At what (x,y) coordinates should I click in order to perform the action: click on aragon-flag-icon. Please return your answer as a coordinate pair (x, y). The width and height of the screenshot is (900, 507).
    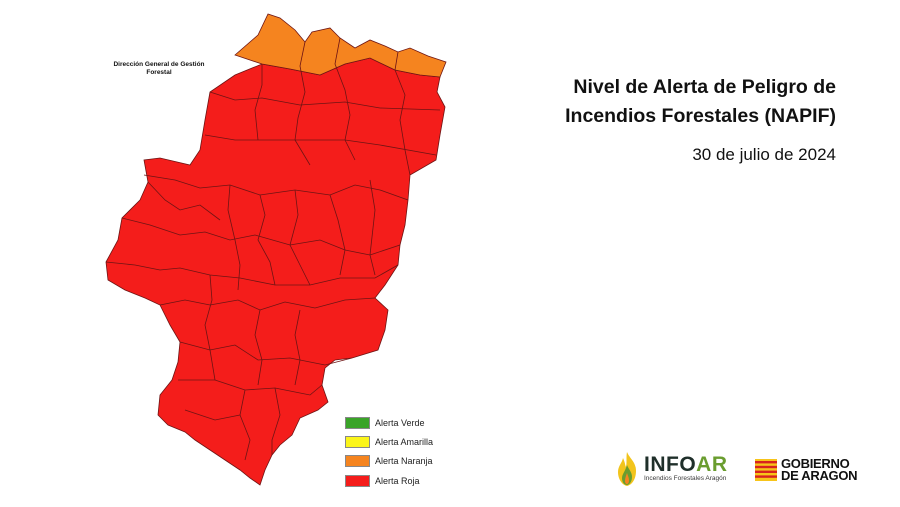
    Looking at the image, I should click on (766, 470).